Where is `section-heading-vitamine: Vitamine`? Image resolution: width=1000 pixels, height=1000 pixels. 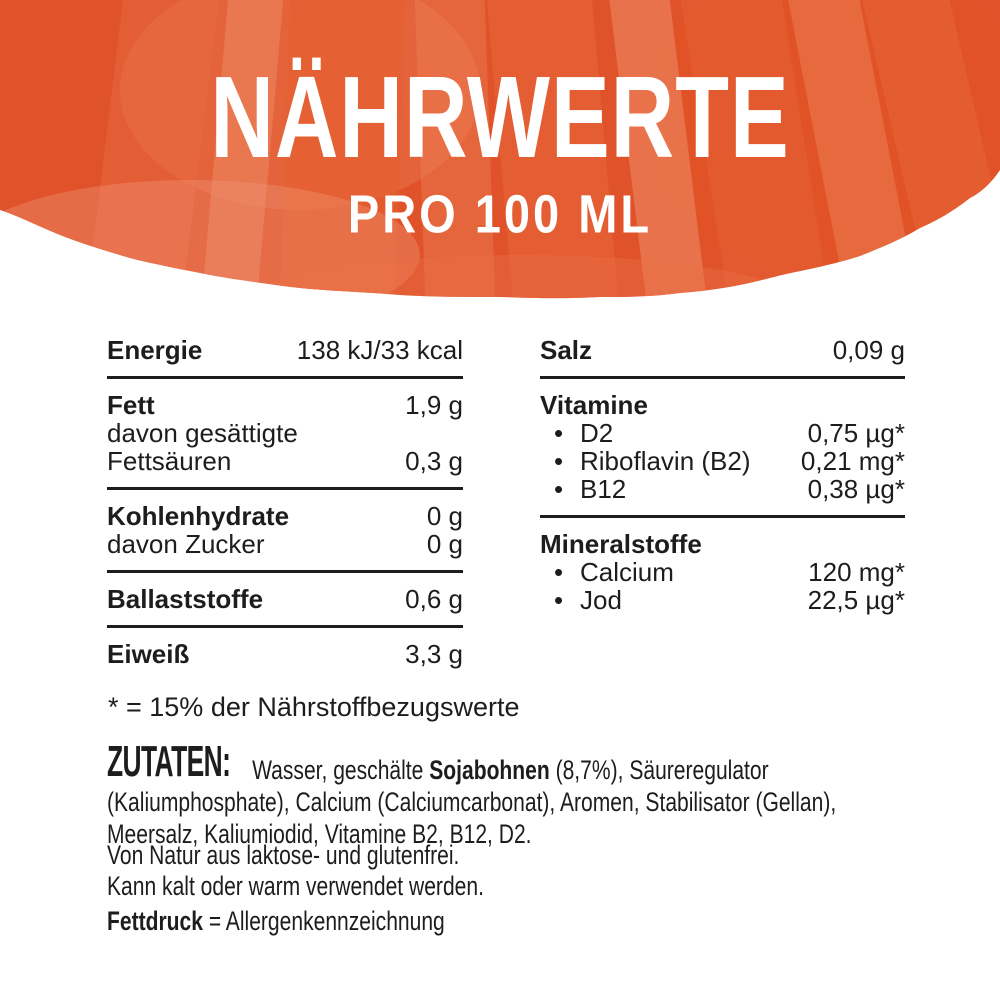
section-heading-vitamine: Vitamine is located at coordinates (594, 405).